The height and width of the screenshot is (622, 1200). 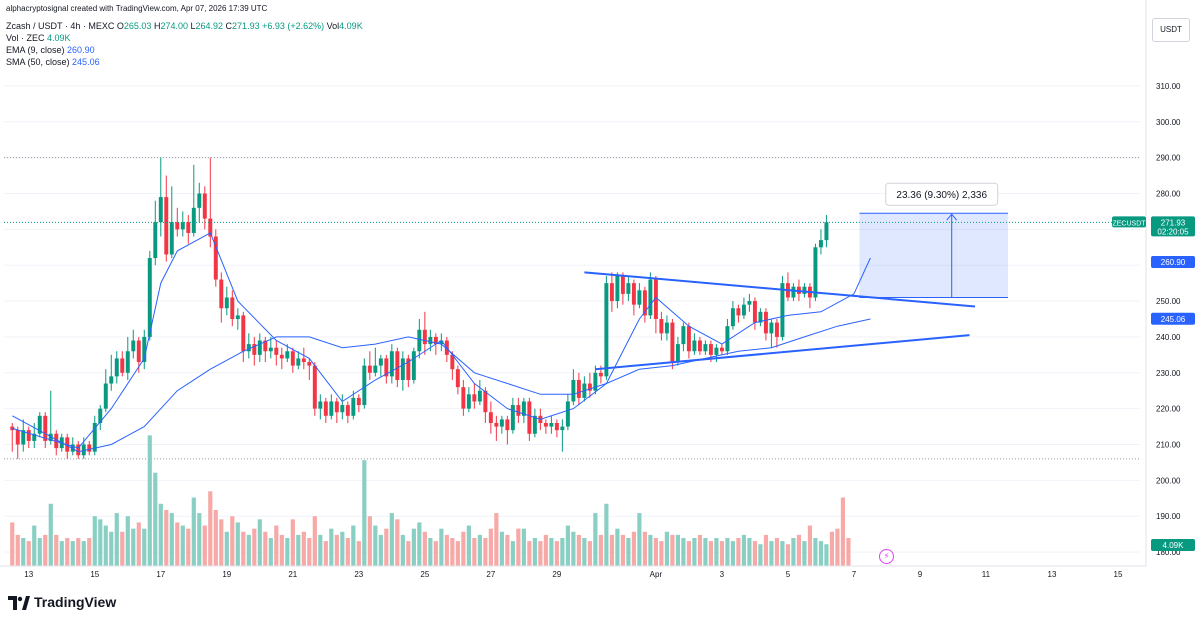 What do you see at coordinates (1173, 222) in the screenshot?
I see `last-price-tag: 271.93` at bounding box center [1173, 222].